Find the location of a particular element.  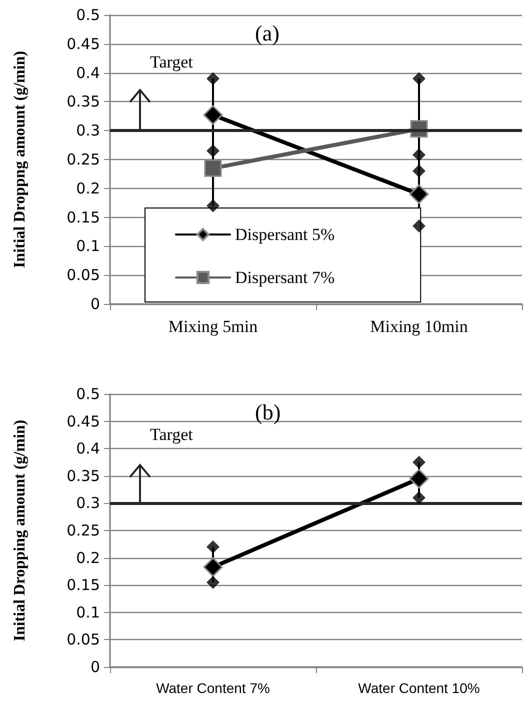

y-axis-title: Initial Droppng amount (g/min) is located at coordinates (20, 159).